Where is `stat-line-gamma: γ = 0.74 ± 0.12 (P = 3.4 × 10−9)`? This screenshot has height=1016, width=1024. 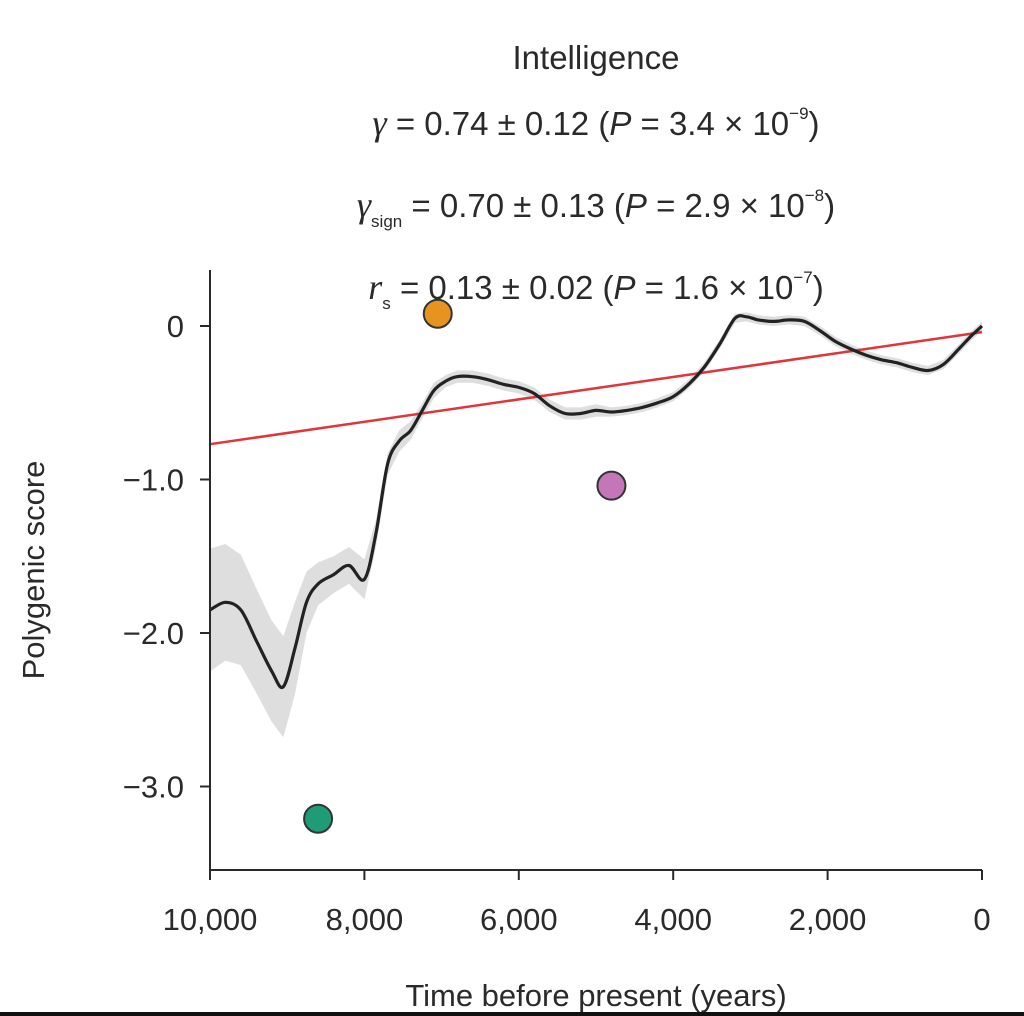
stat-line-gamma: γ = 0.74 ± 0.12 (P = 3.4 × 10−9) is located at coordinates (512, 127).